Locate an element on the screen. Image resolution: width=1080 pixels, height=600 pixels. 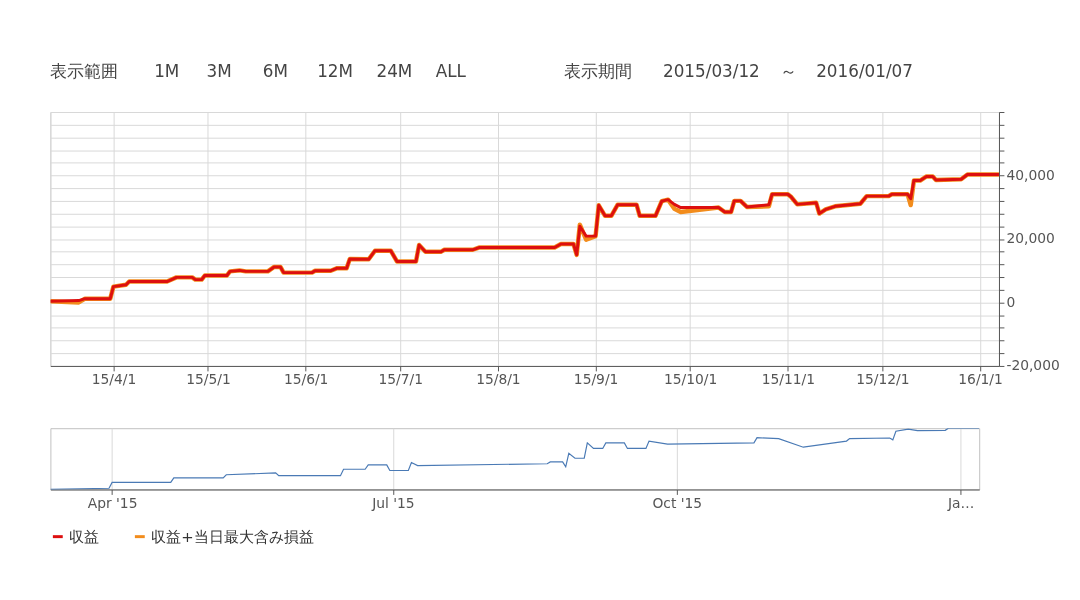
x-tick-label: Jul '15 is located at coordinates (393, 502).